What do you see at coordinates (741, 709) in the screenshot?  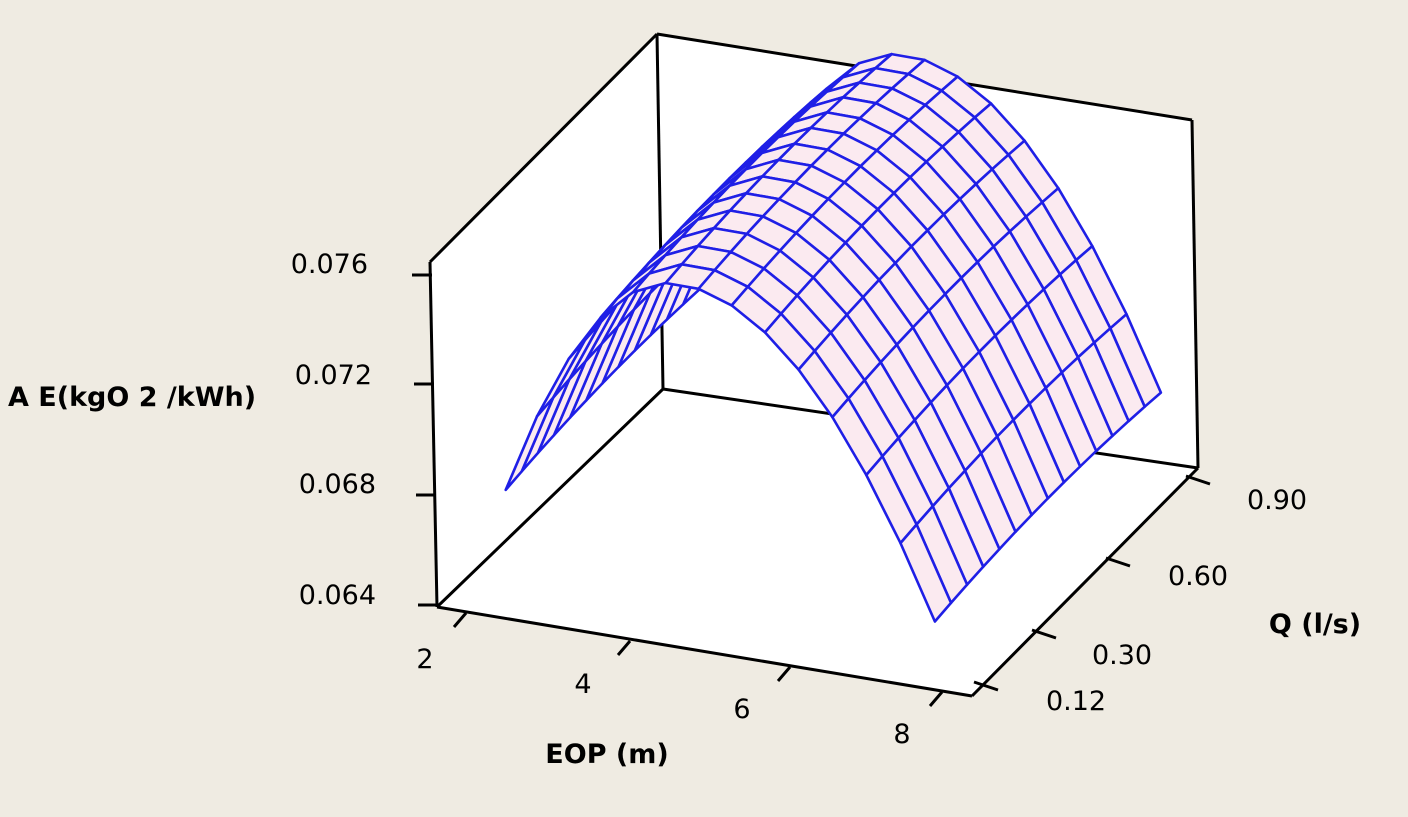 I see `x-tick-label: 6` at bounding box center [741, 709].